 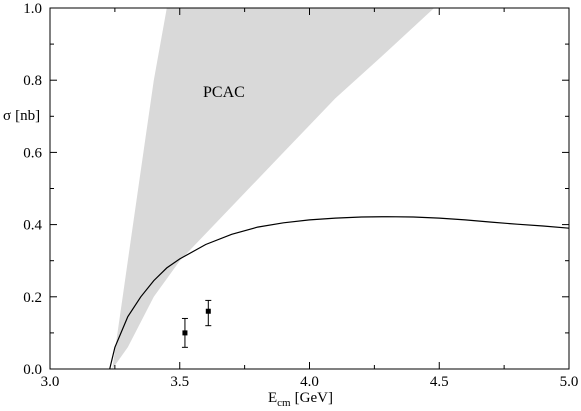 I want to click on annotation-pcac: PCAC, so click(x=224, y=92).